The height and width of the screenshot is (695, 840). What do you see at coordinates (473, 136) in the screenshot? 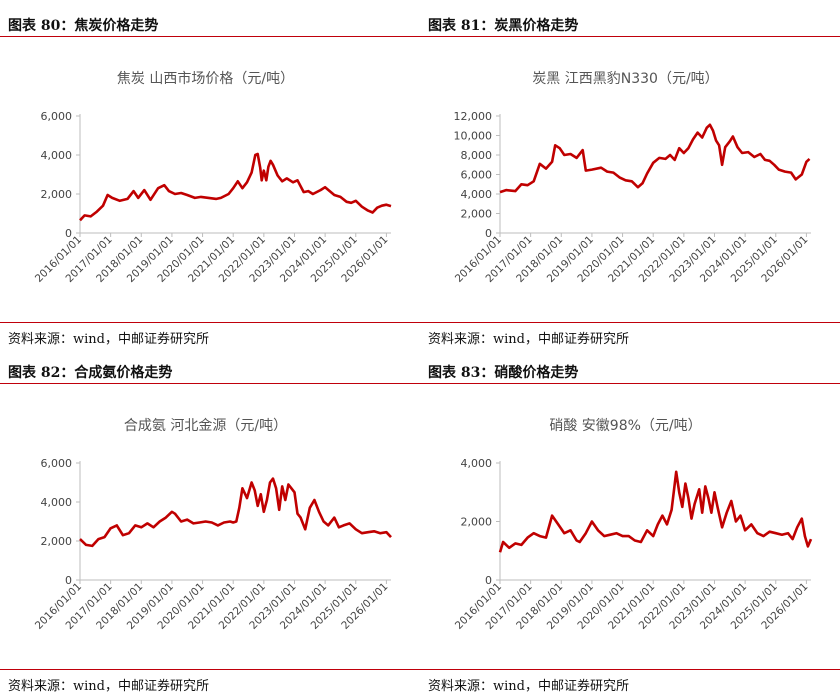
I see `y-tick-label: 10,000` at bounding box center [473, 136].